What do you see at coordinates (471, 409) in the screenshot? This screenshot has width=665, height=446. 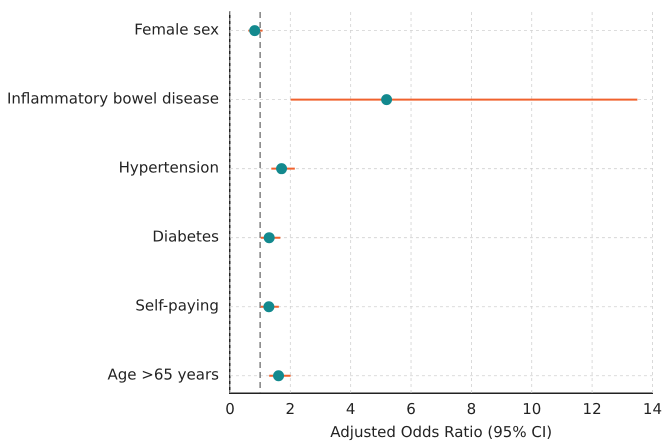 I see `x-tick-label: 8` at bounding box center [471, 409].